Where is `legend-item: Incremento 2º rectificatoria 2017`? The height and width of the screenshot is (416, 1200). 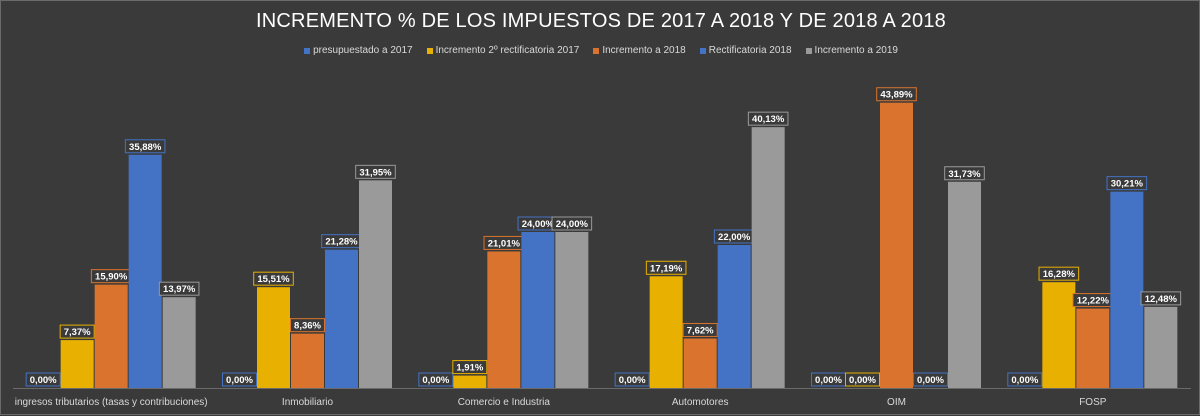
legend-item: Incremento 2º rectificatoria 2017 is located at coordinates (503, 50).